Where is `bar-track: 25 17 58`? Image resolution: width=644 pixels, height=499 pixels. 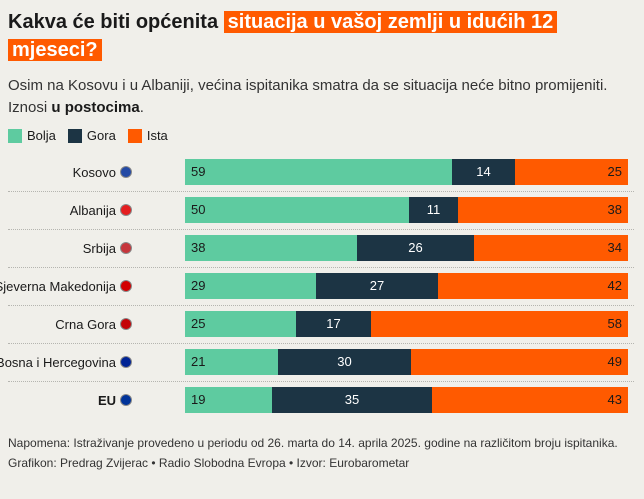 bar-track: 25 17 58 is located at coordinates (406, 324).